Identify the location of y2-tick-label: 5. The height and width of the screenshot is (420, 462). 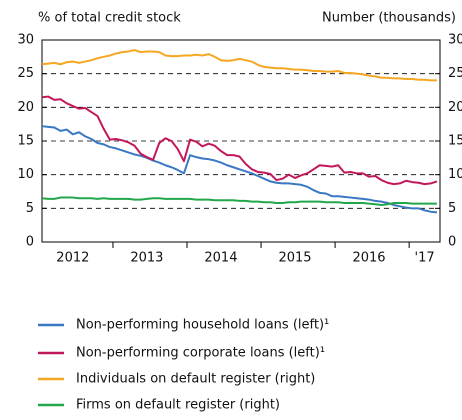
(452, 208).